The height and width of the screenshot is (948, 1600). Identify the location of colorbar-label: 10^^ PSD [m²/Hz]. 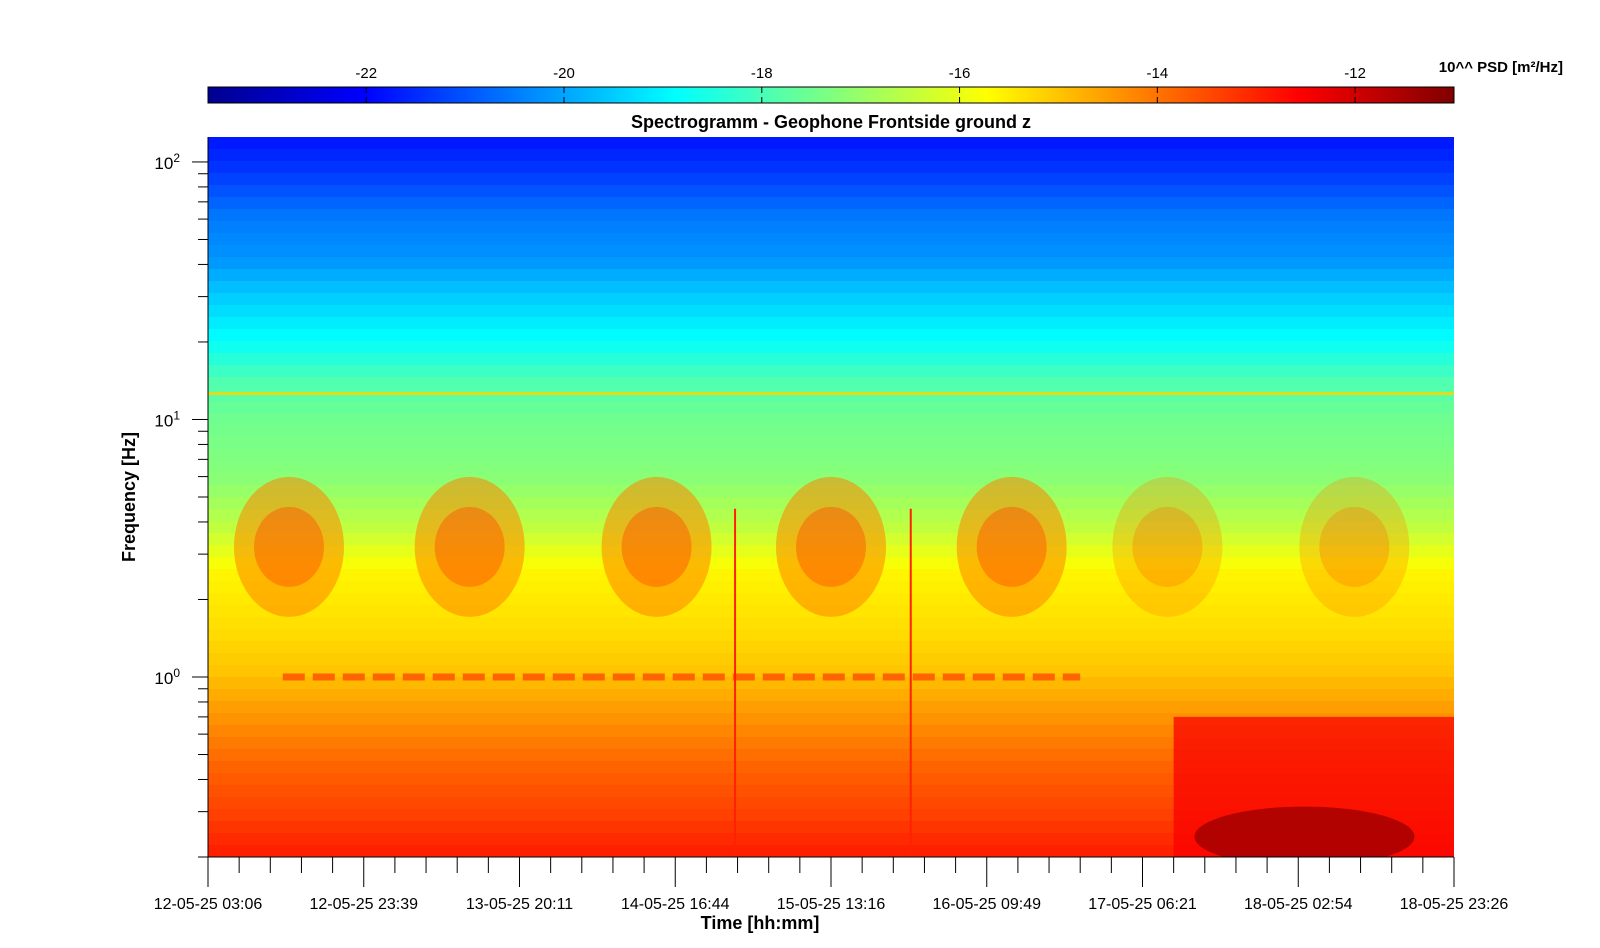
(1501, 67).